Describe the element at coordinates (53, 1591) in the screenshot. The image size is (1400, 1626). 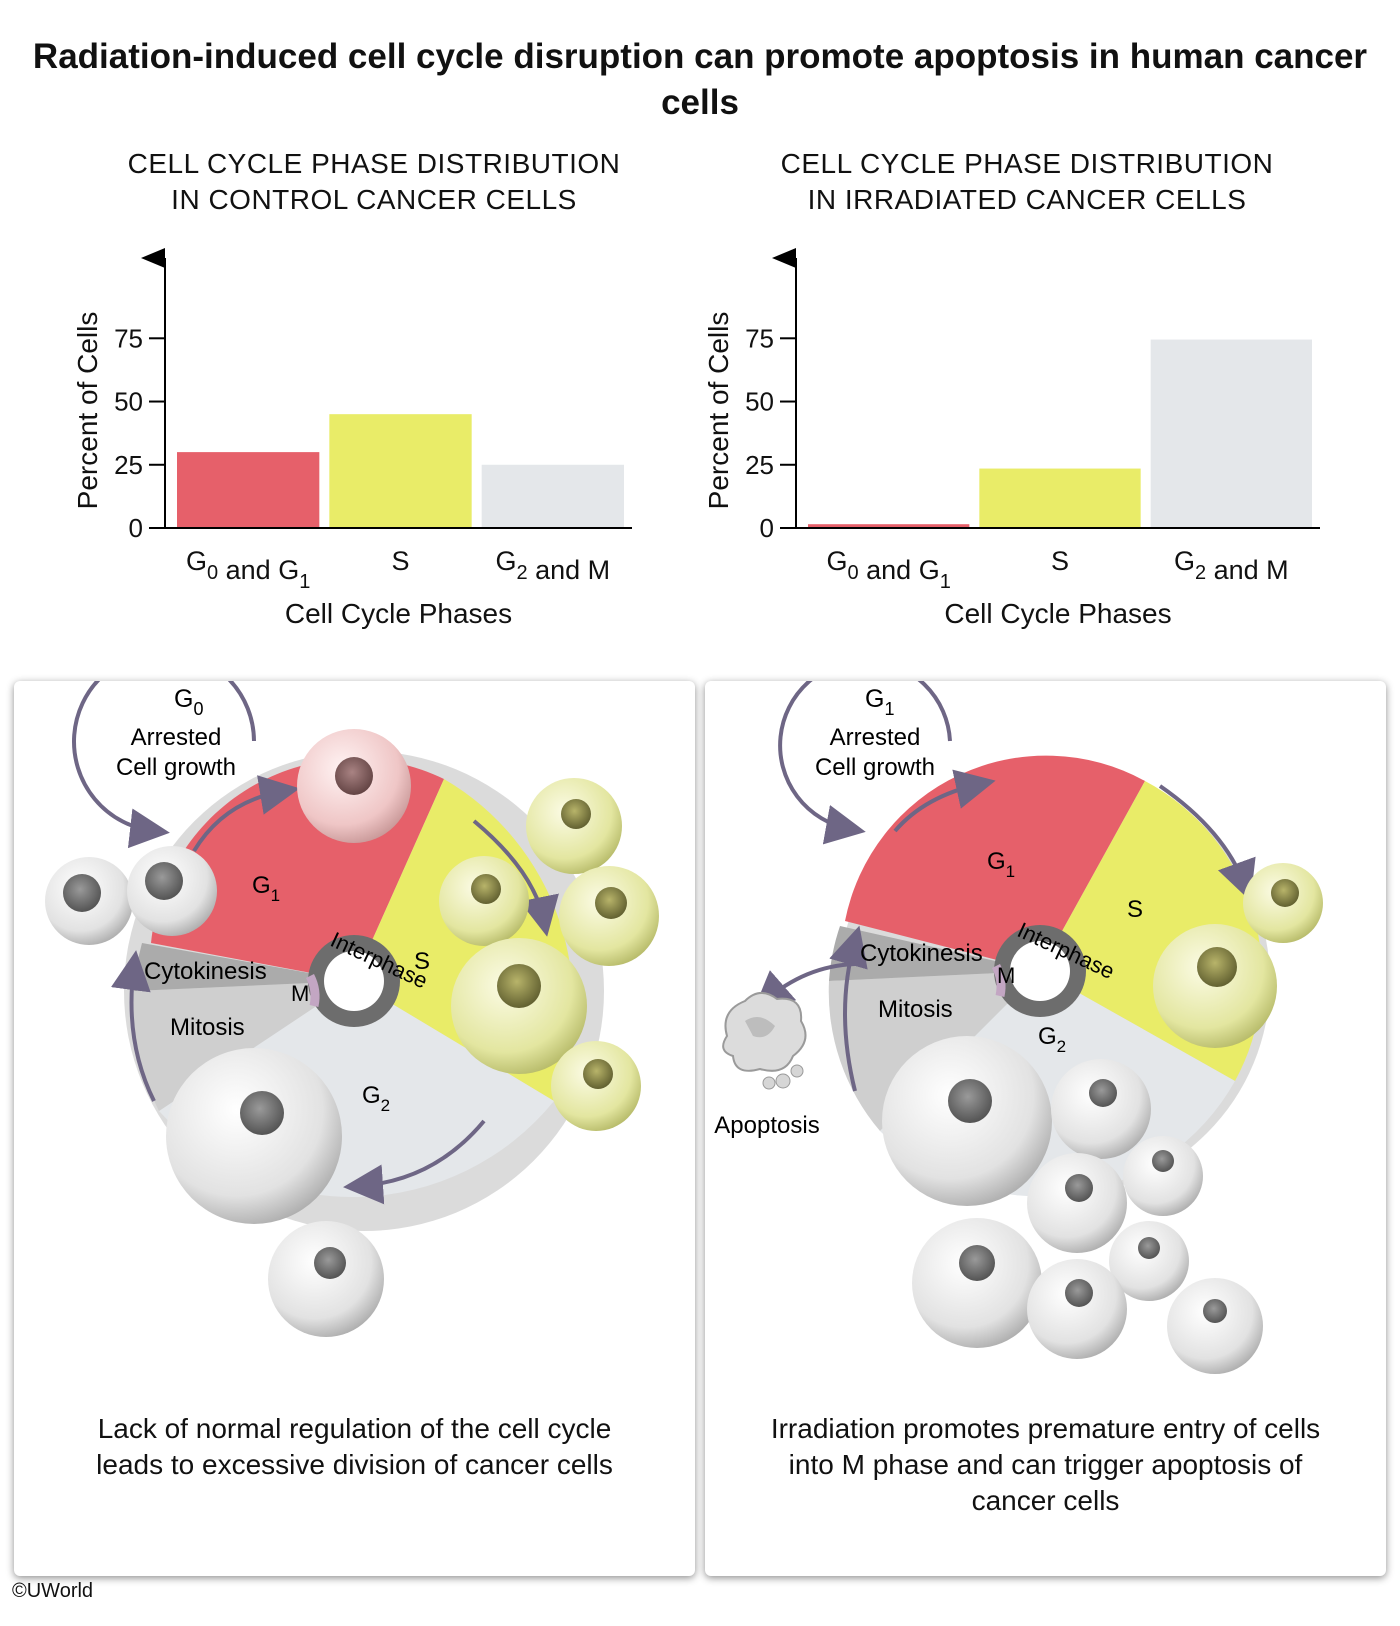
I see `copyright: ©UWorld` at that location.